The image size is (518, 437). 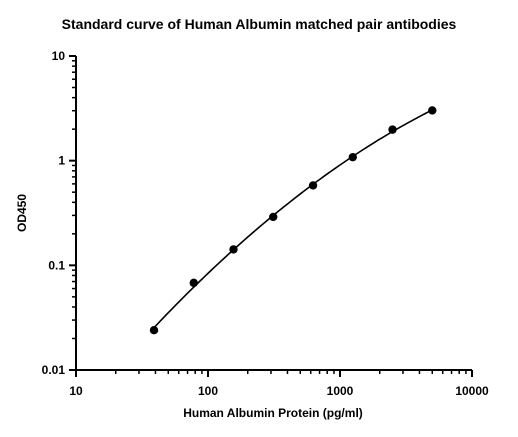 I want to click on x-tick-label: 1000, so click(x=340, y=391).